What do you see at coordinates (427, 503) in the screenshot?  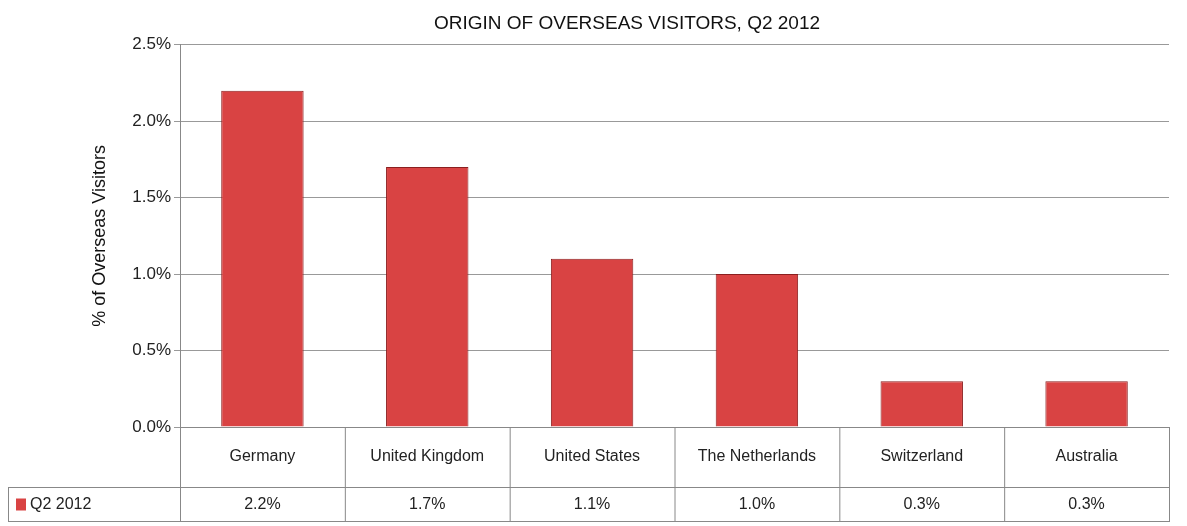 I see `data-label: 1.7%` at bounding box center [427, 503].